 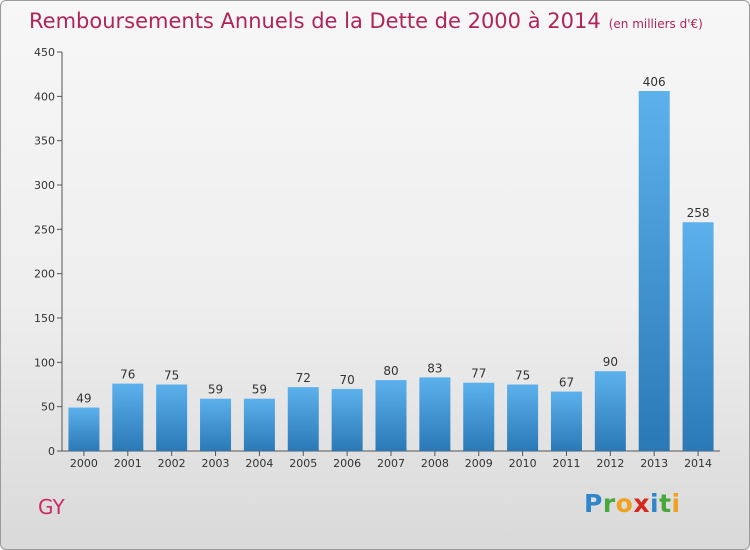 I want to click on x-tick-label: 2000, so click(x=84, y=463).